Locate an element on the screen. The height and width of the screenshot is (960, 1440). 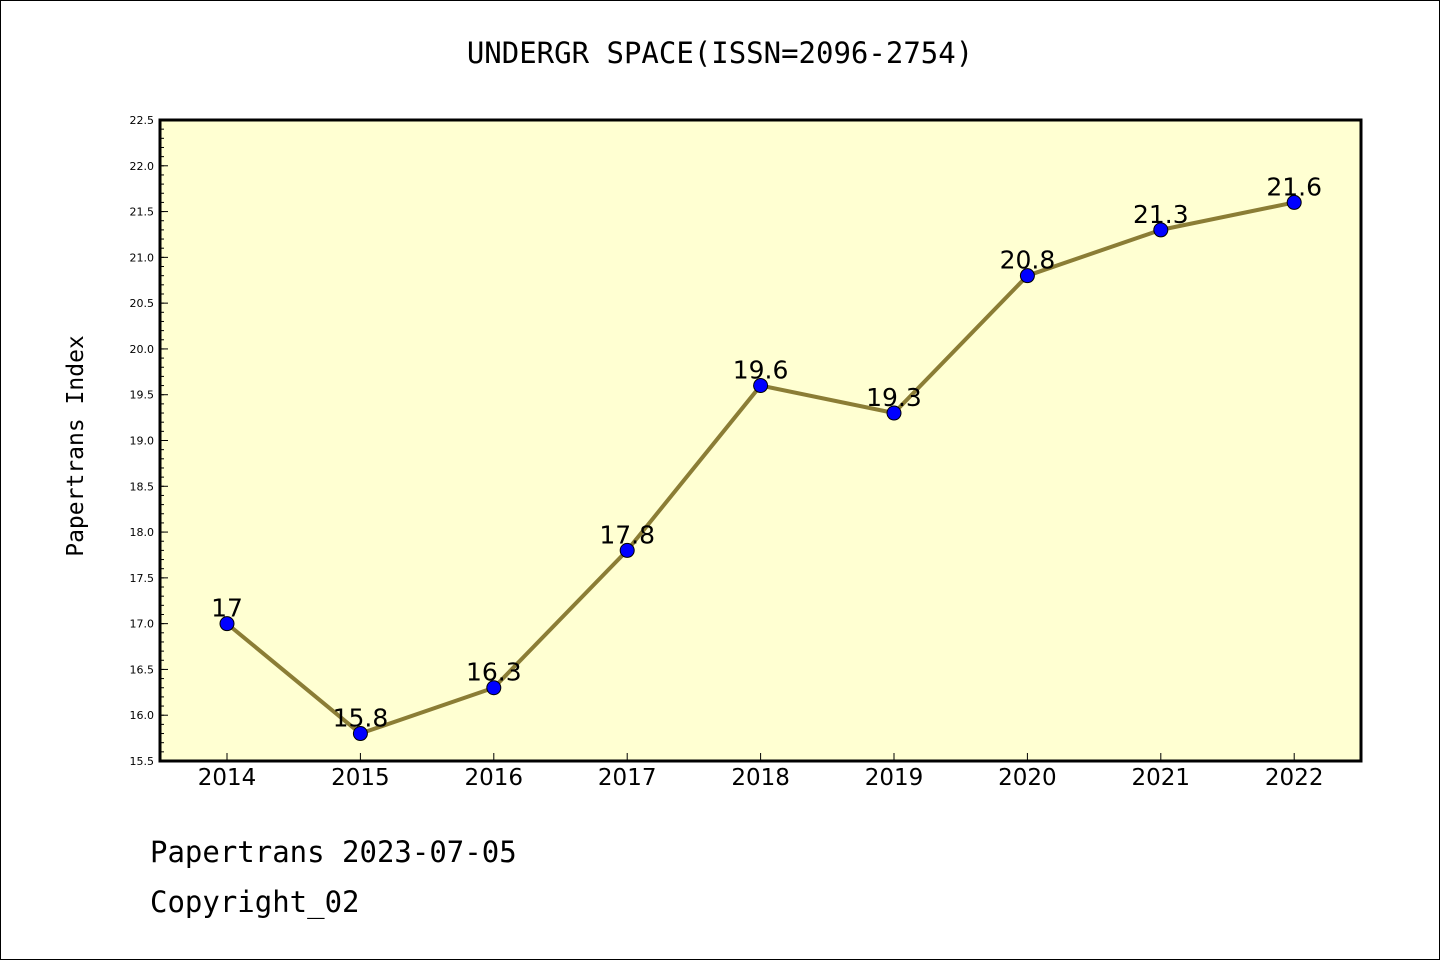
x-tick-label: 2019 is located at coordinates (894, 778).